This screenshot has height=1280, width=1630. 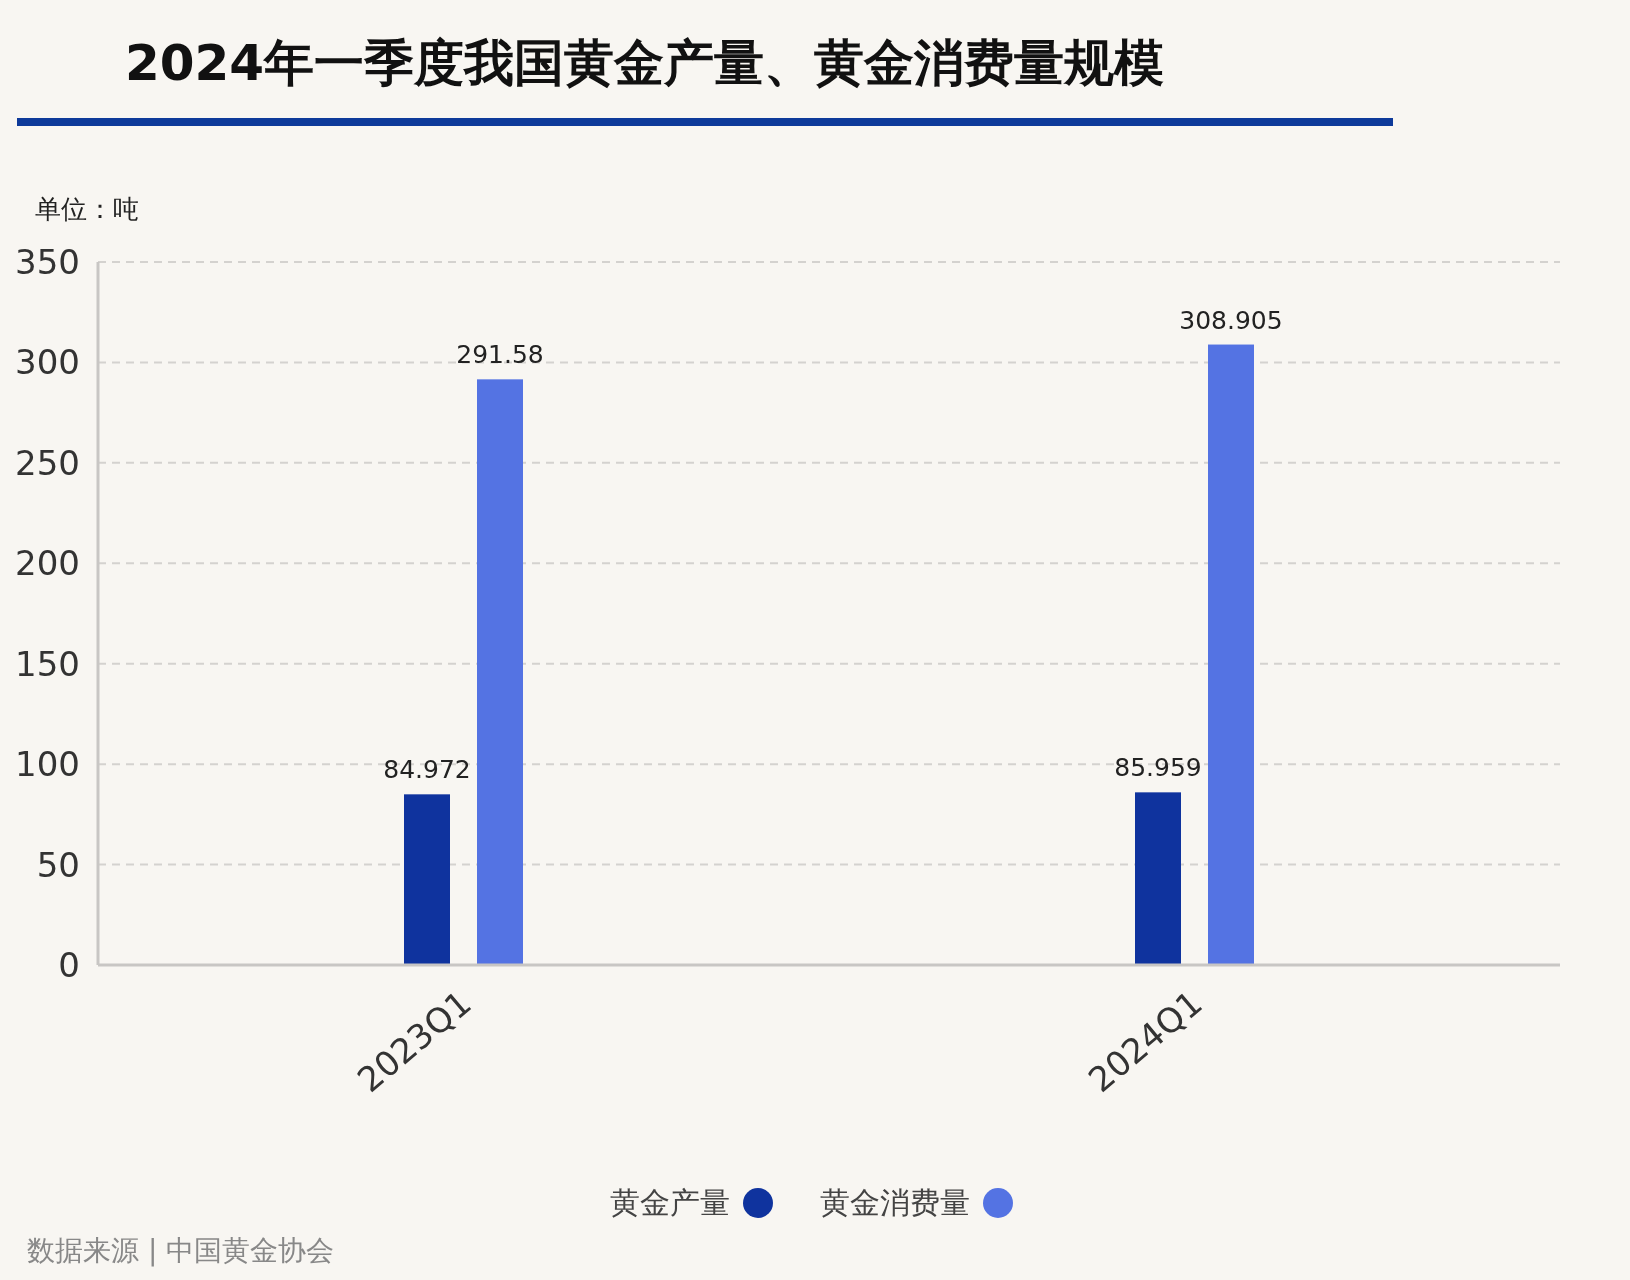 What do you see at coordinates (69, 965) in the screenshot?
I see `y-tick-label: 0` at bounding box center [69, 965].